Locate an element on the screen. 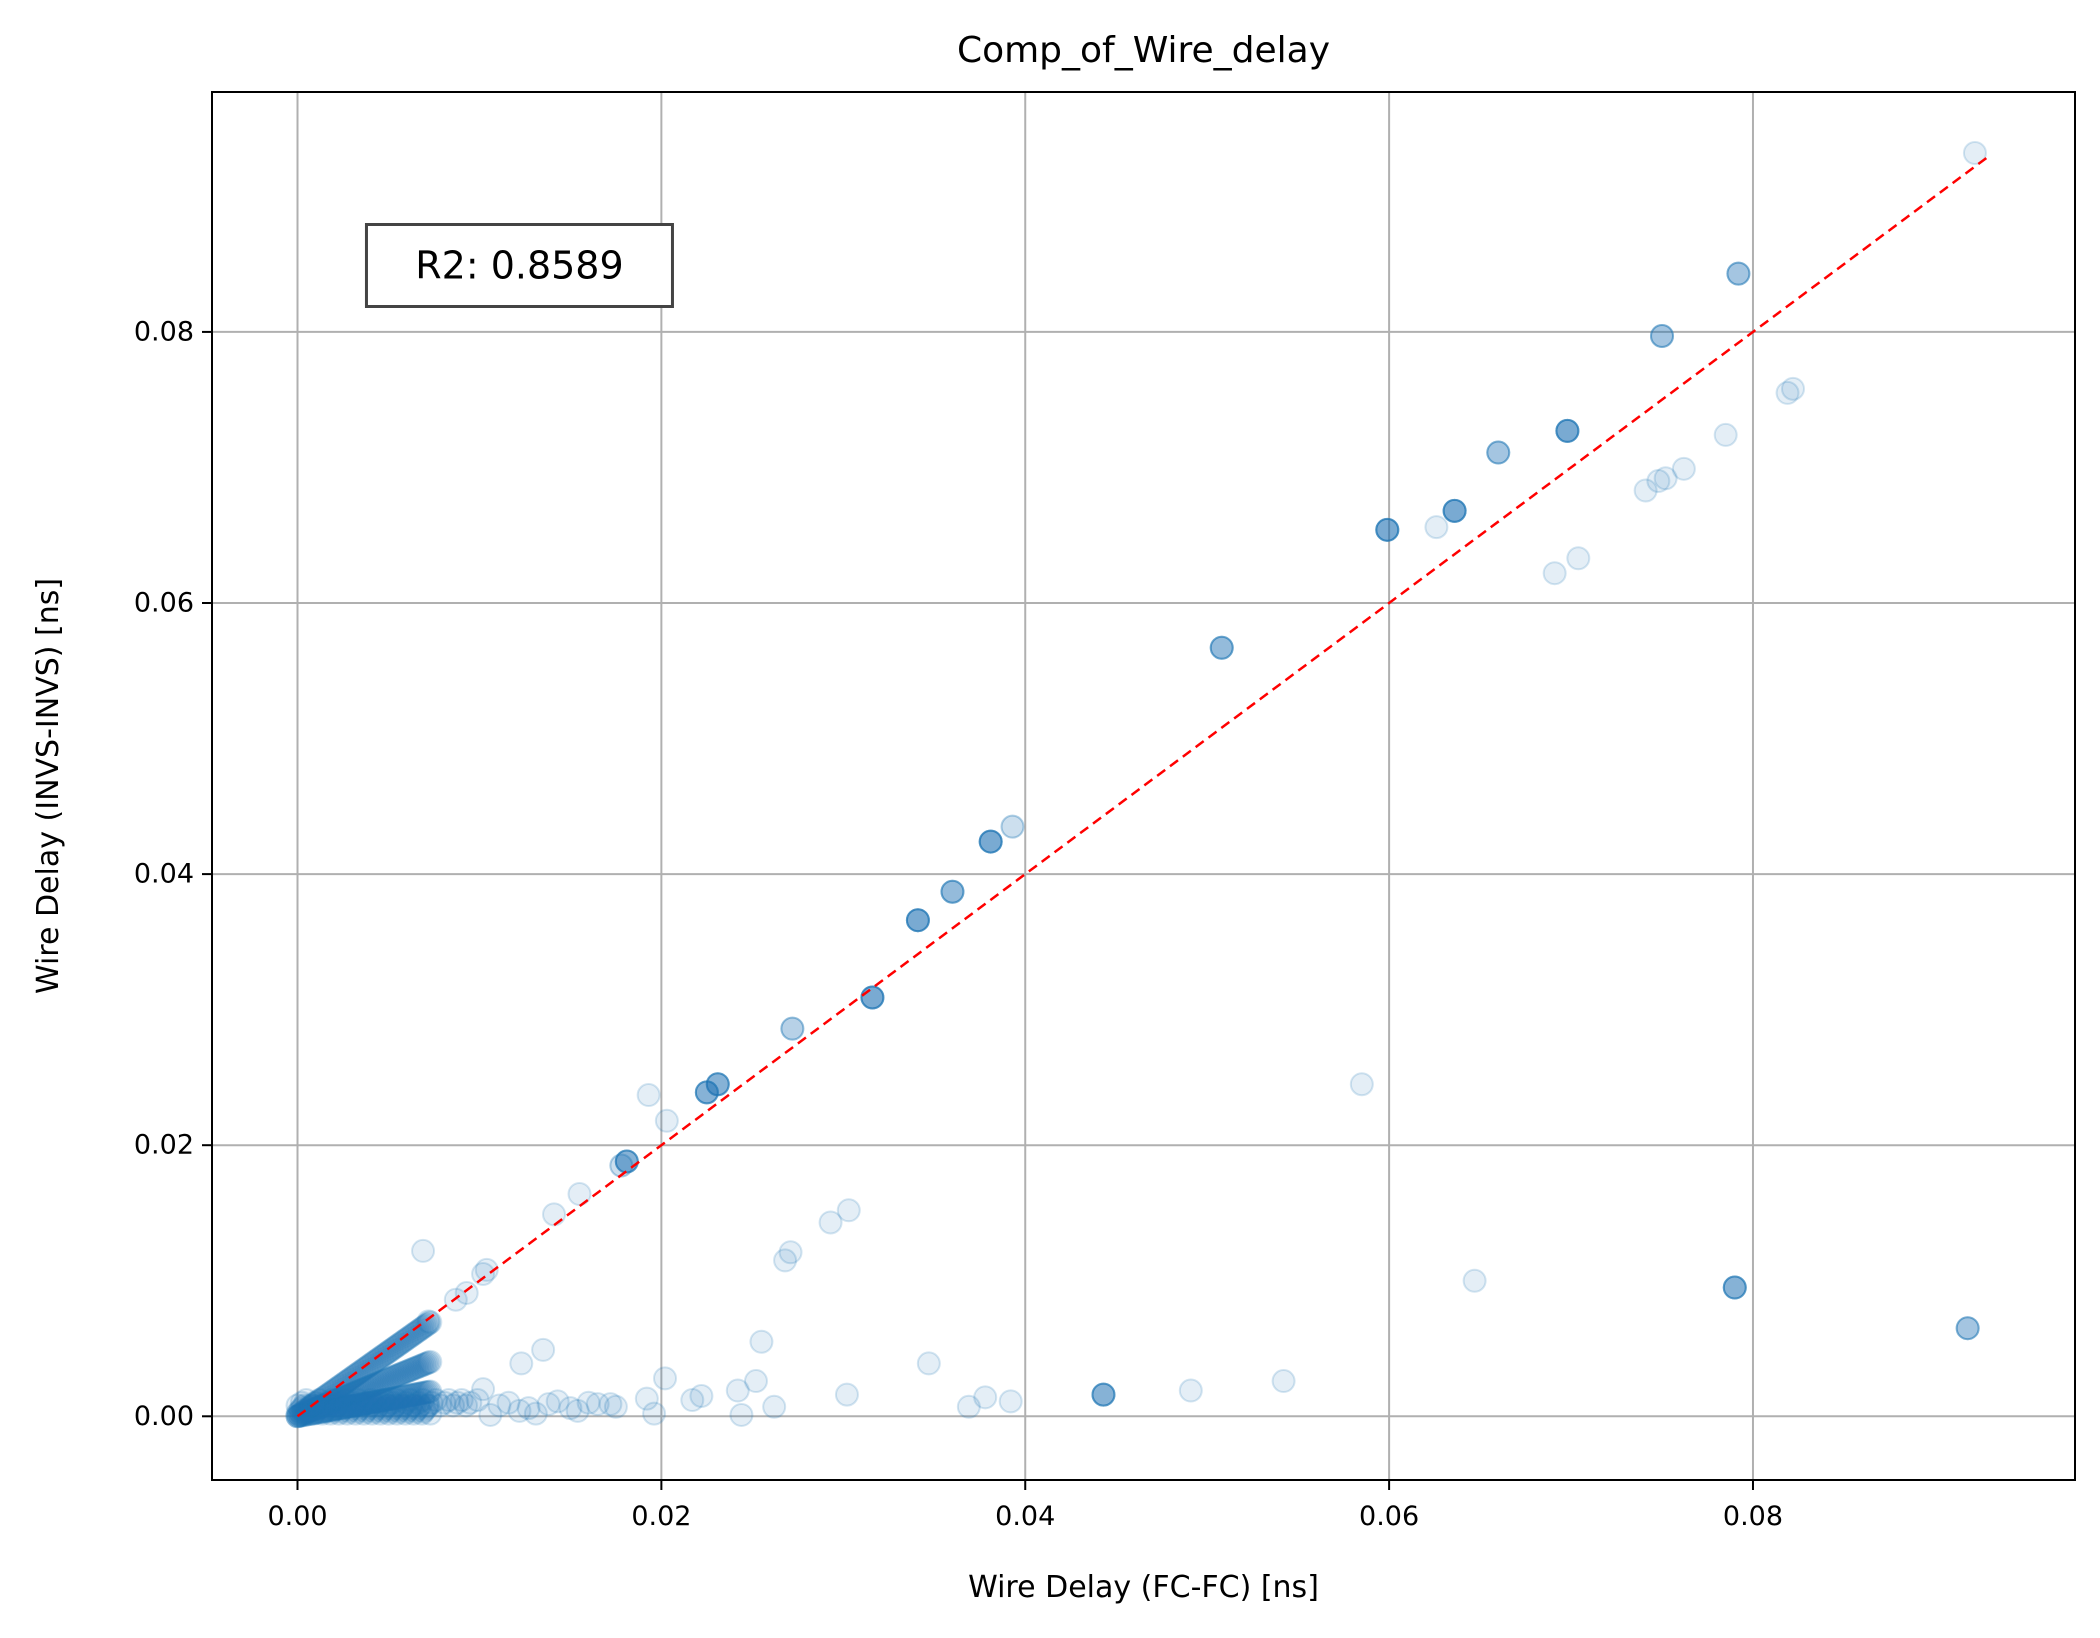 Image resolution: width=2100 pixels, height=1638 pixels. annotation-box: R2: 0.8589 is located at coordinates (519, 265).